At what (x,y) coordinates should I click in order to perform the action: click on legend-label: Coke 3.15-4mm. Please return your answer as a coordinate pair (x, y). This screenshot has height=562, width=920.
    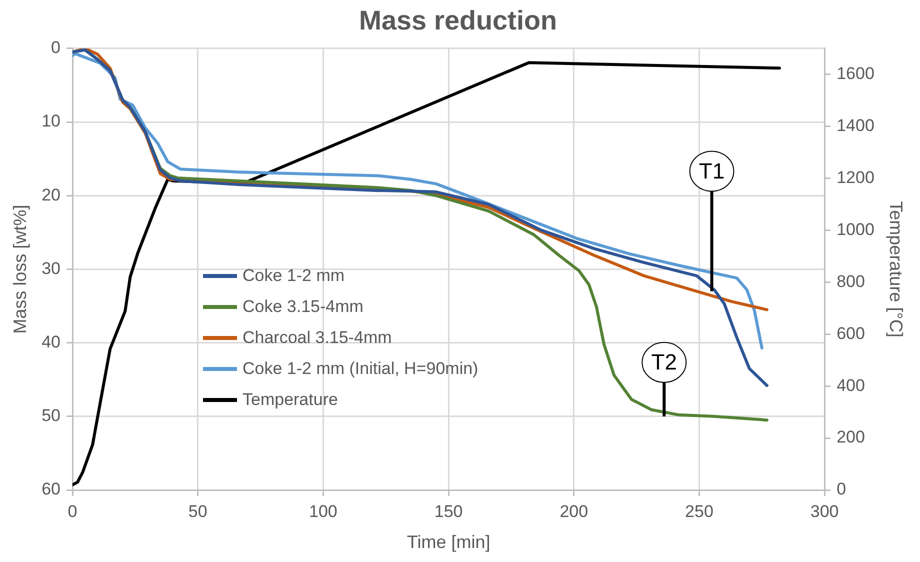
    Looking at the image, I should click on (303, 306).